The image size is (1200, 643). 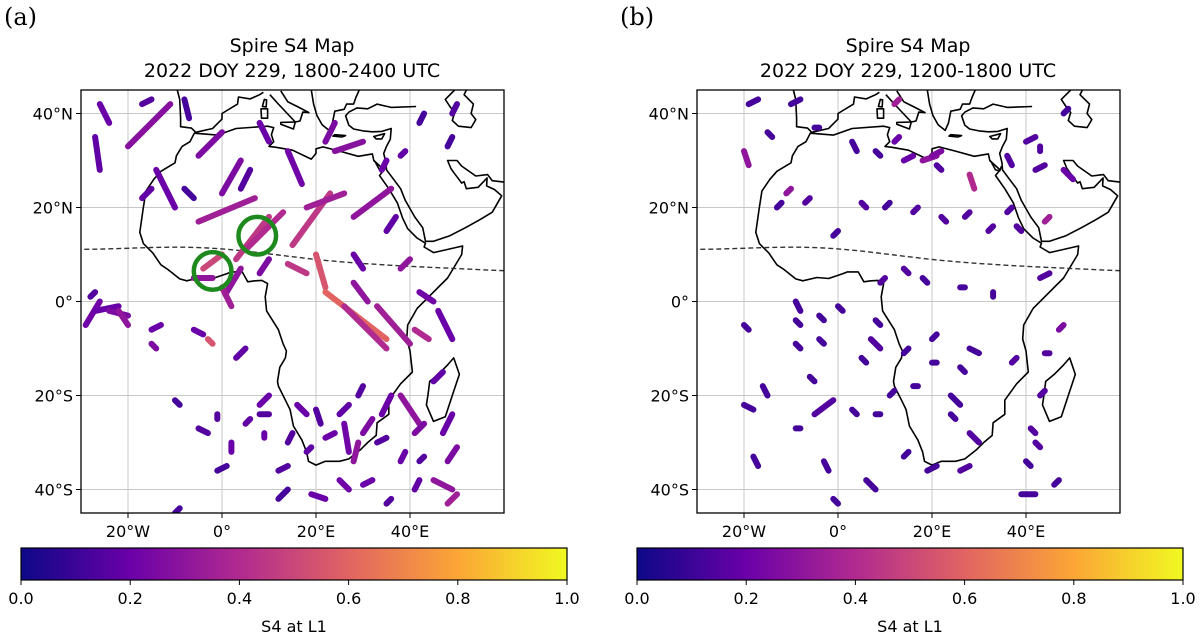 I want to click on highlight-circle, so click(x=212, y=271).